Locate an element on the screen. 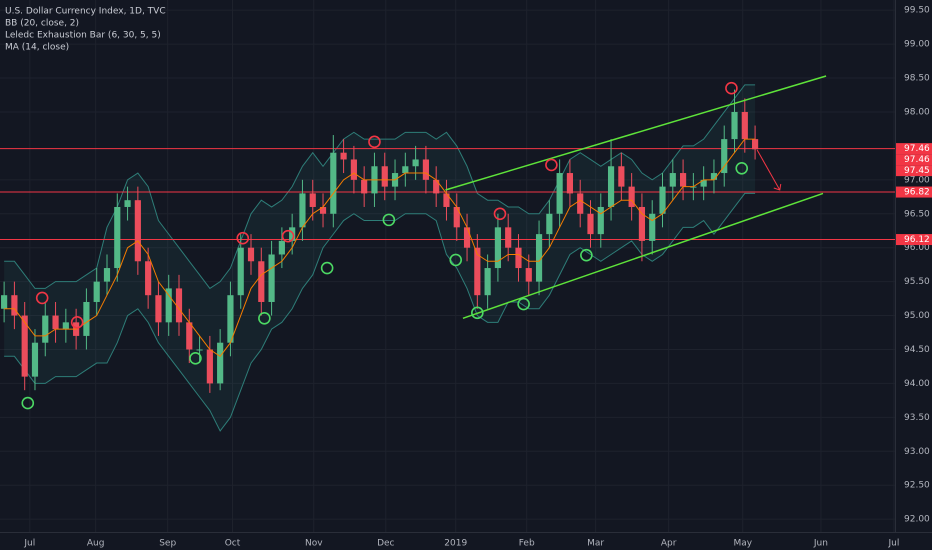 This screenshot has width=932, height=550. price-label: 96.12 is located at coordinates (917, 240).